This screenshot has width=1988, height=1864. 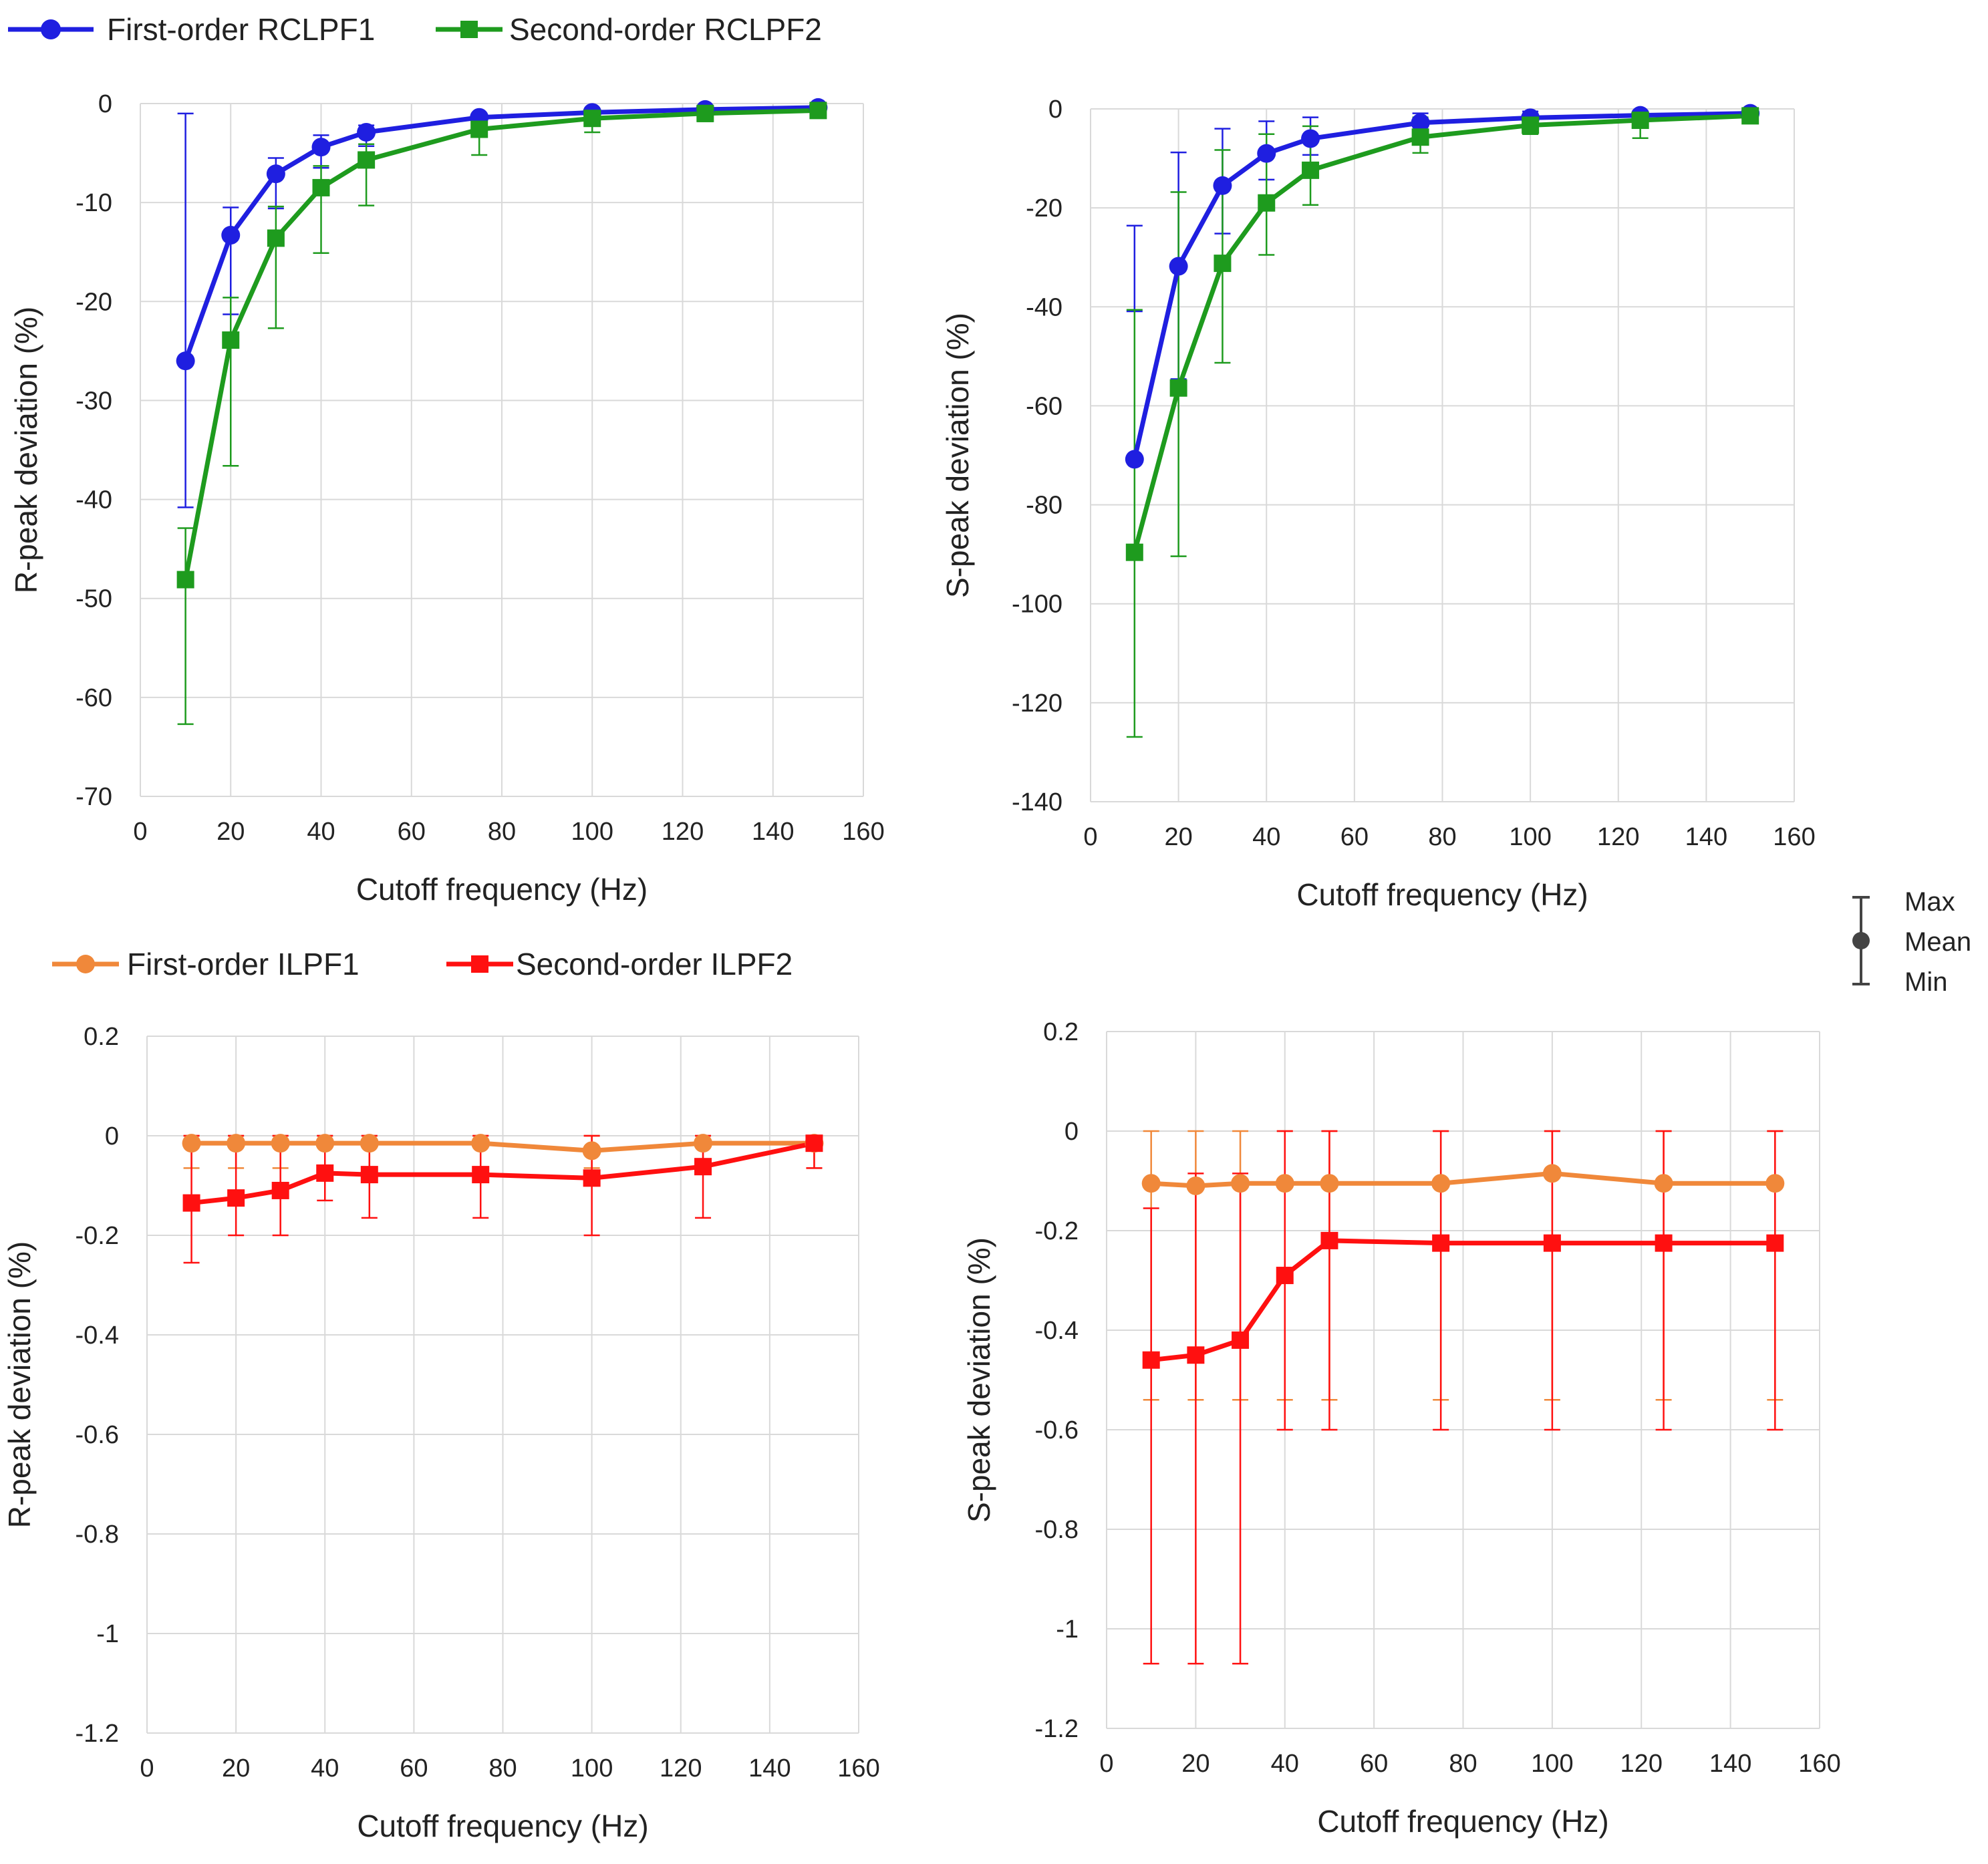 What do you see at coordinates (1044, 506) in the screenshot?
I see `rclpf-s-y-tick-label: -80` at bounding box center [1044, 506].